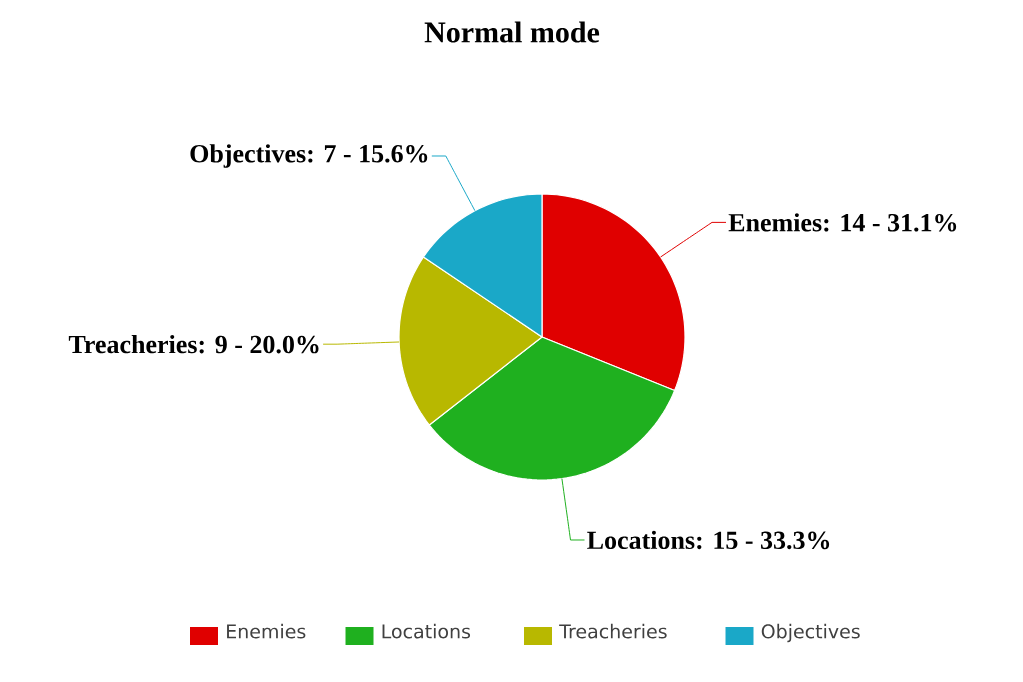 This screenshot has width=1023, height=682. What do you see at coordinates (613, 631) in the screenshot?
I see `legend-label: Treacheries` at bounding box center [613, 631].